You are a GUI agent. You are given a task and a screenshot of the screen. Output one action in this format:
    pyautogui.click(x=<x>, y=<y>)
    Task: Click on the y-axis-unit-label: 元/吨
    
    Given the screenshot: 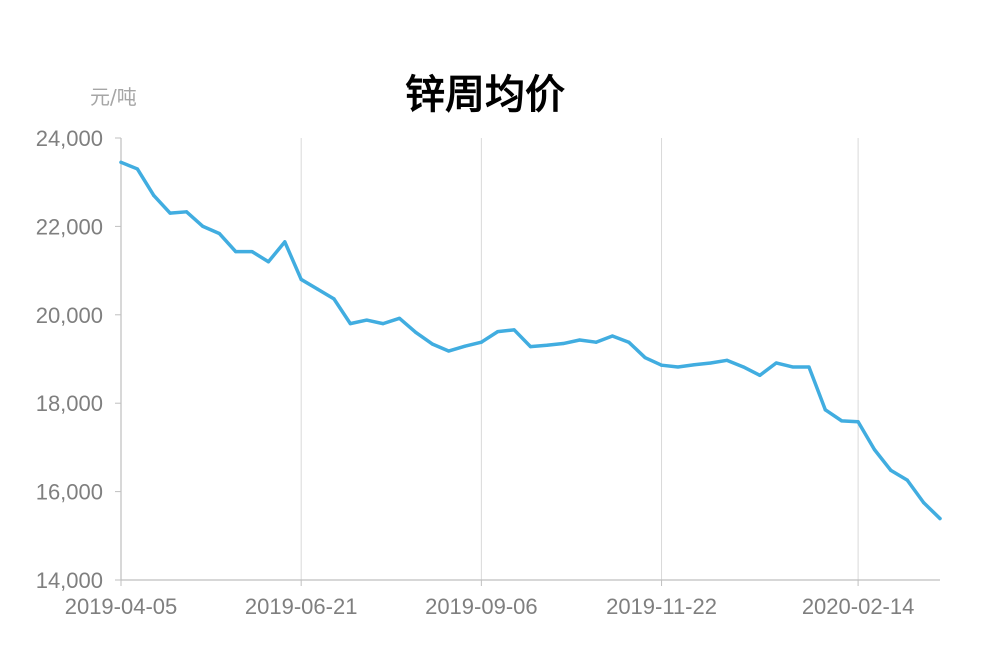 What is the action you would take?
    pyautogui.click(x=113, y=97)
    